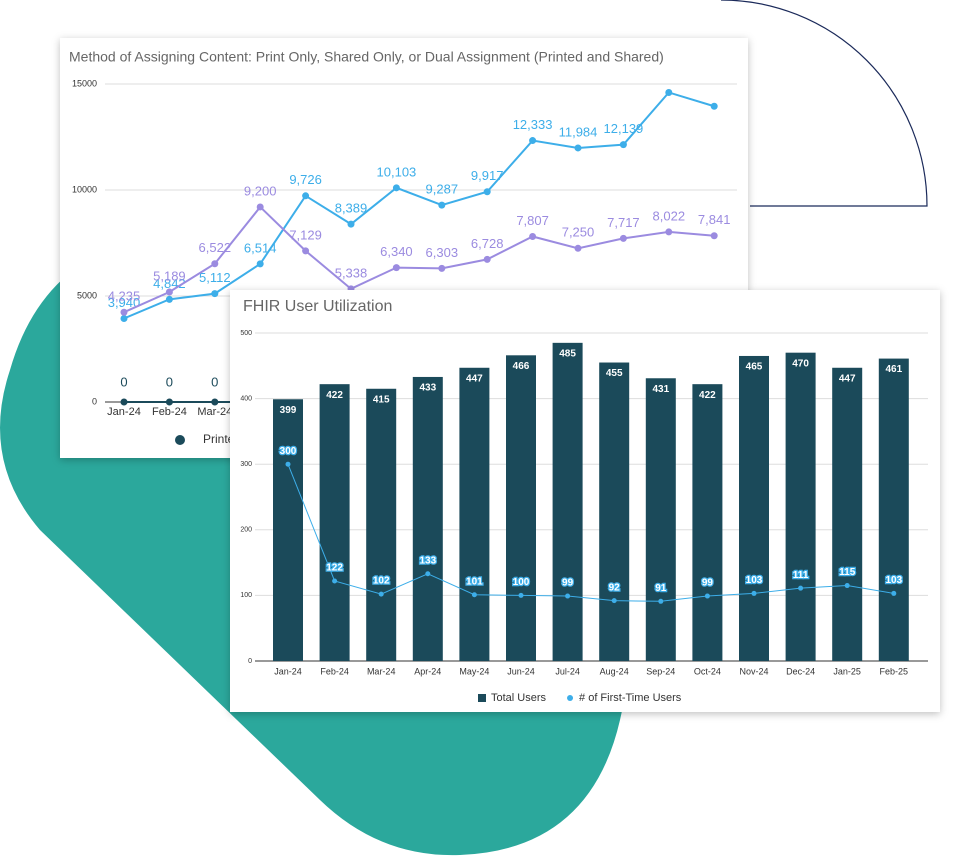 The width and height of the screenshot is (968, 857). I want to click on data-label: 115, so click(847, 572).